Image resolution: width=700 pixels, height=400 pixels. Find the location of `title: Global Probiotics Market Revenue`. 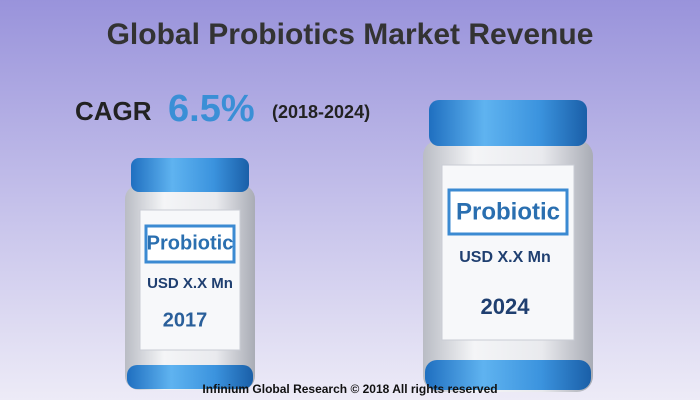

title: Global Probiotics Market Revenue is located at coordinates (350, 34).